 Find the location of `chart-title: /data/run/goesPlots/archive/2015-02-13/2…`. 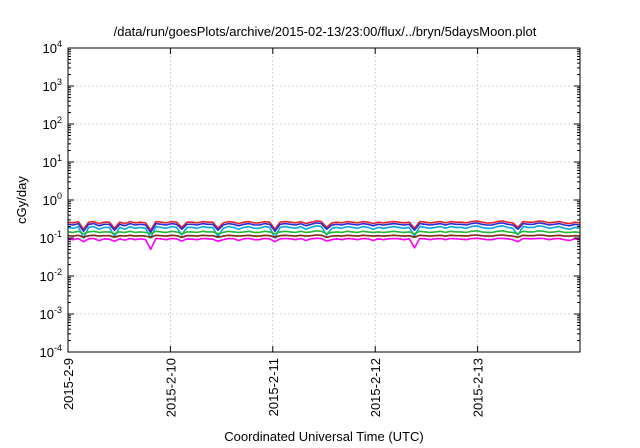

chart-title: /data/run/goesPlots/archive/2015-02-13/2… is located at coordinates (325, 31).